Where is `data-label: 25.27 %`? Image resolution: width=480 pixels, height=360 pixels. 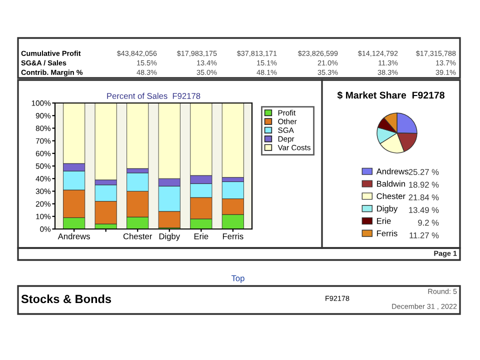
data-label: 25.27 % is located at coordinates (423, 172).